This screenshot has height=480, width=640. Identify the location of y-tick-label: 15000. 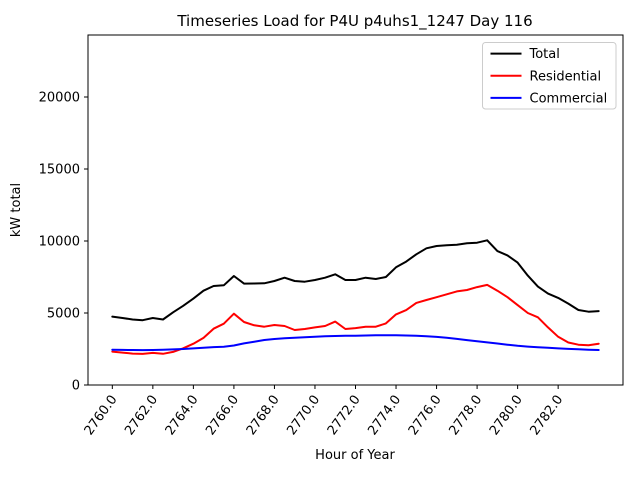
(59, 169).